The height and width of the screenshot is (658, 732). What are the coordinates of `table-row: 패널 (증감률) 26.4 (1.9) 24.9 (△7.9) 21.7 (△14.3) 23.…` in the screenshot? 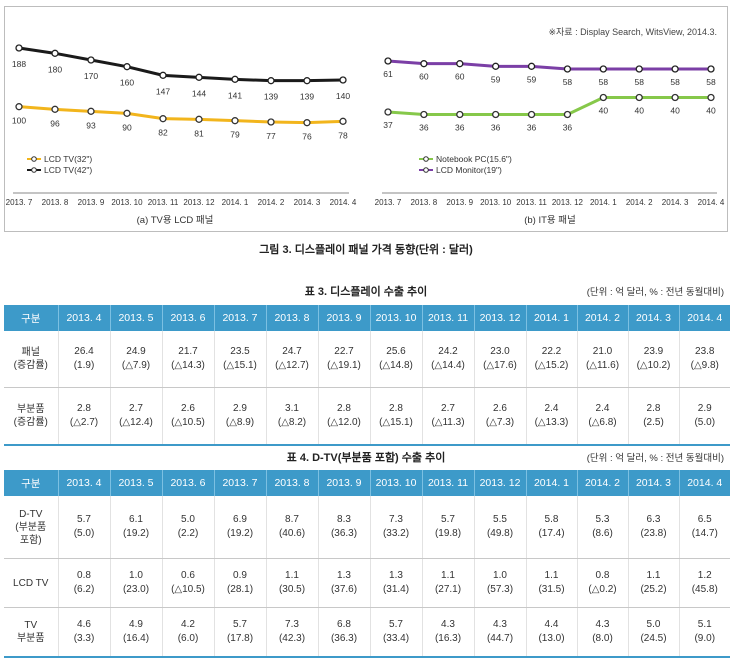 It's located at (367, 359).